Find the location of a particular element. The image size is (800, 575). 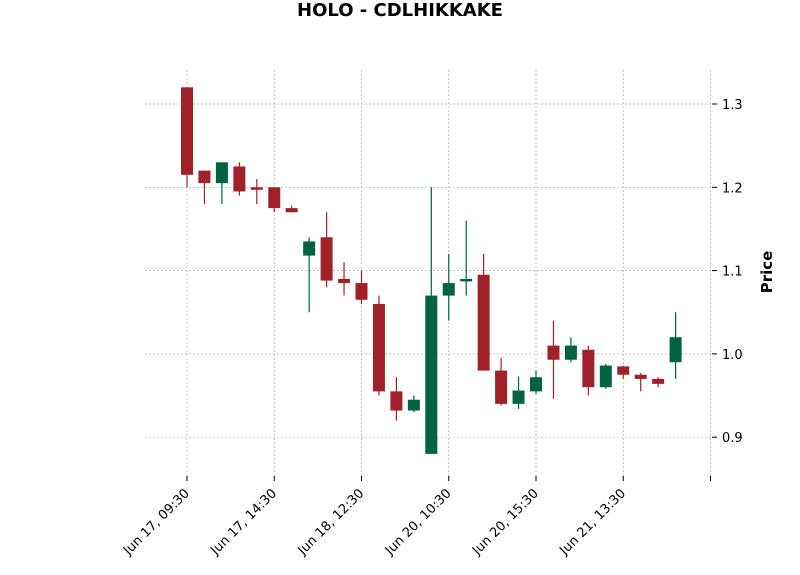

y-tick-label: 1.1 is located at coordinates (732, 272).